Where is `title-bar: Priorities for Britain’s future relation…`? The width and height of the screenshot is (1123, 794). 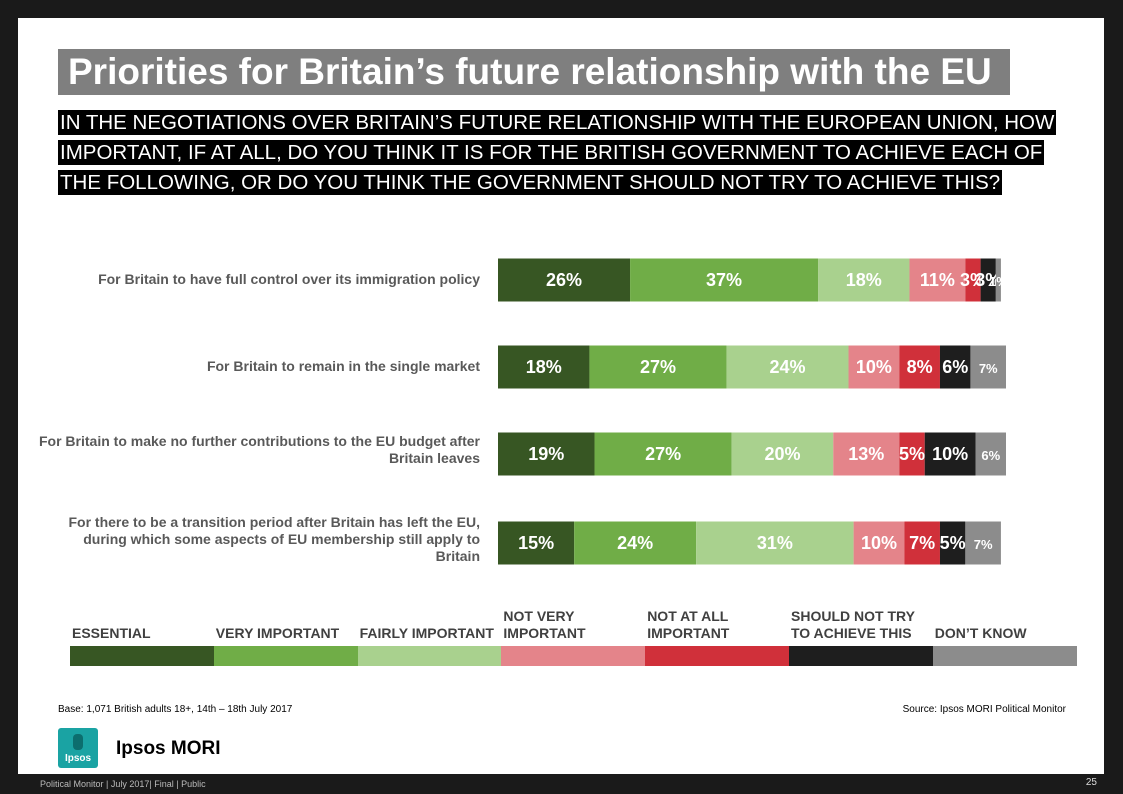
title-bar: Priorities for Britain’s future relation… is located at coordinates (534, 72).